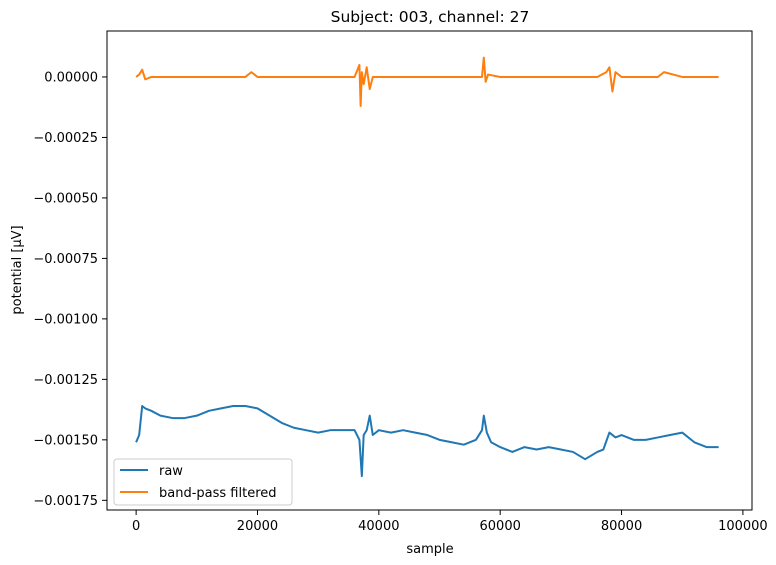 The width and height of the screenshot is (776, 565). Describe the element at coordinates (71, 77) in the screenshot. I see `y-tick-label: 0.00000` at that location.